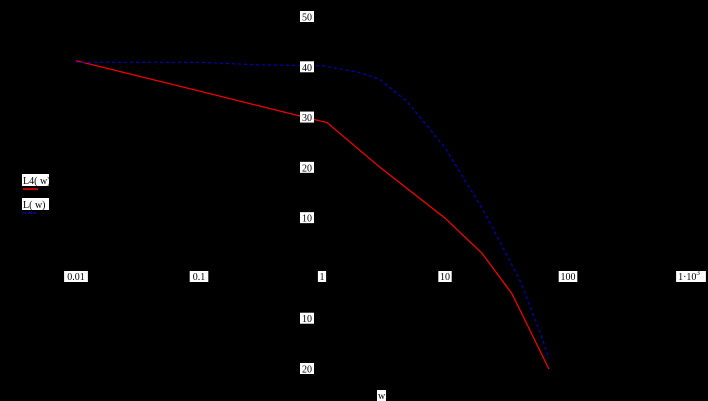 Image resolution: width=708 pixels, height=401 pixels. I want to click on legend-entry-l4: L4( w), so click(36, 182).